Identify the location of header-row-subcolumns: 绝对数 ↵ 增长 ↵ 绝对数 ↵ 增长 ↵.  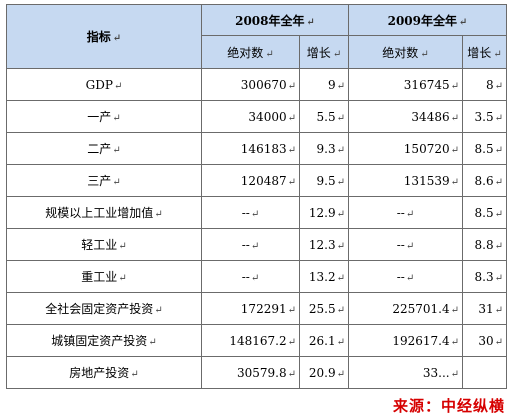
(257, 52).